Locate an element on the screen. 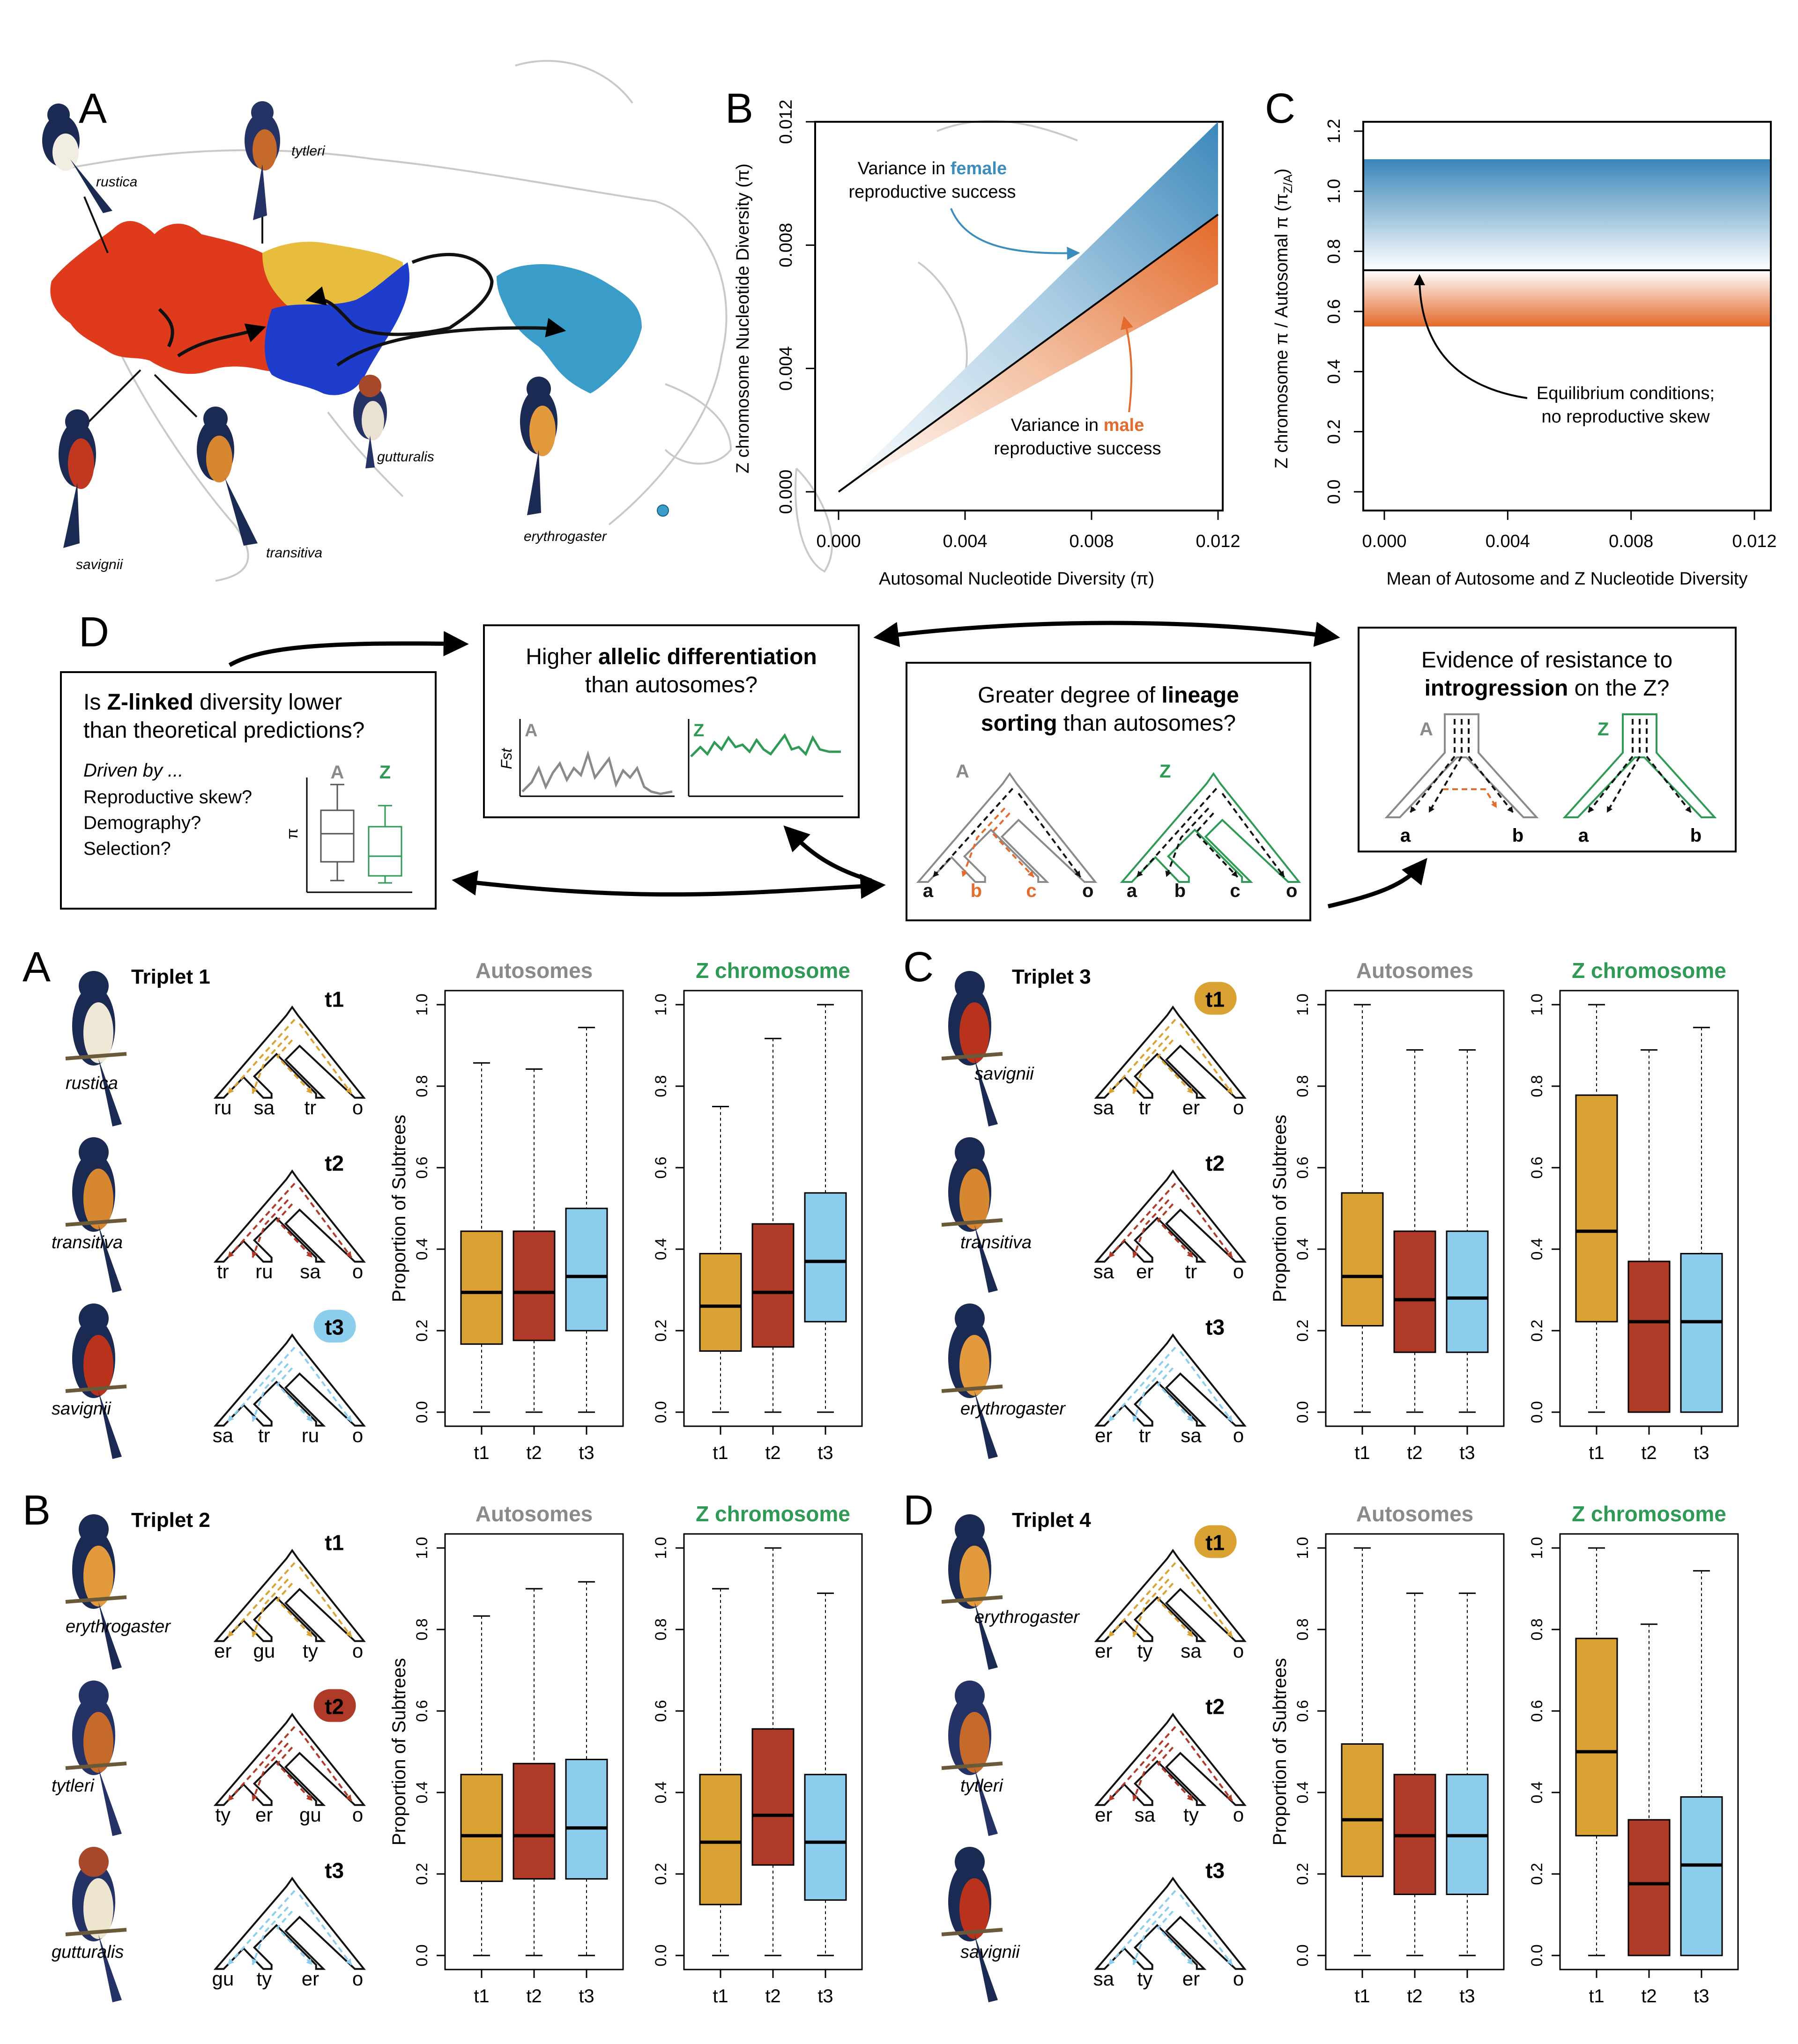  tip-label: gu is located at coordinates (223, 1979).